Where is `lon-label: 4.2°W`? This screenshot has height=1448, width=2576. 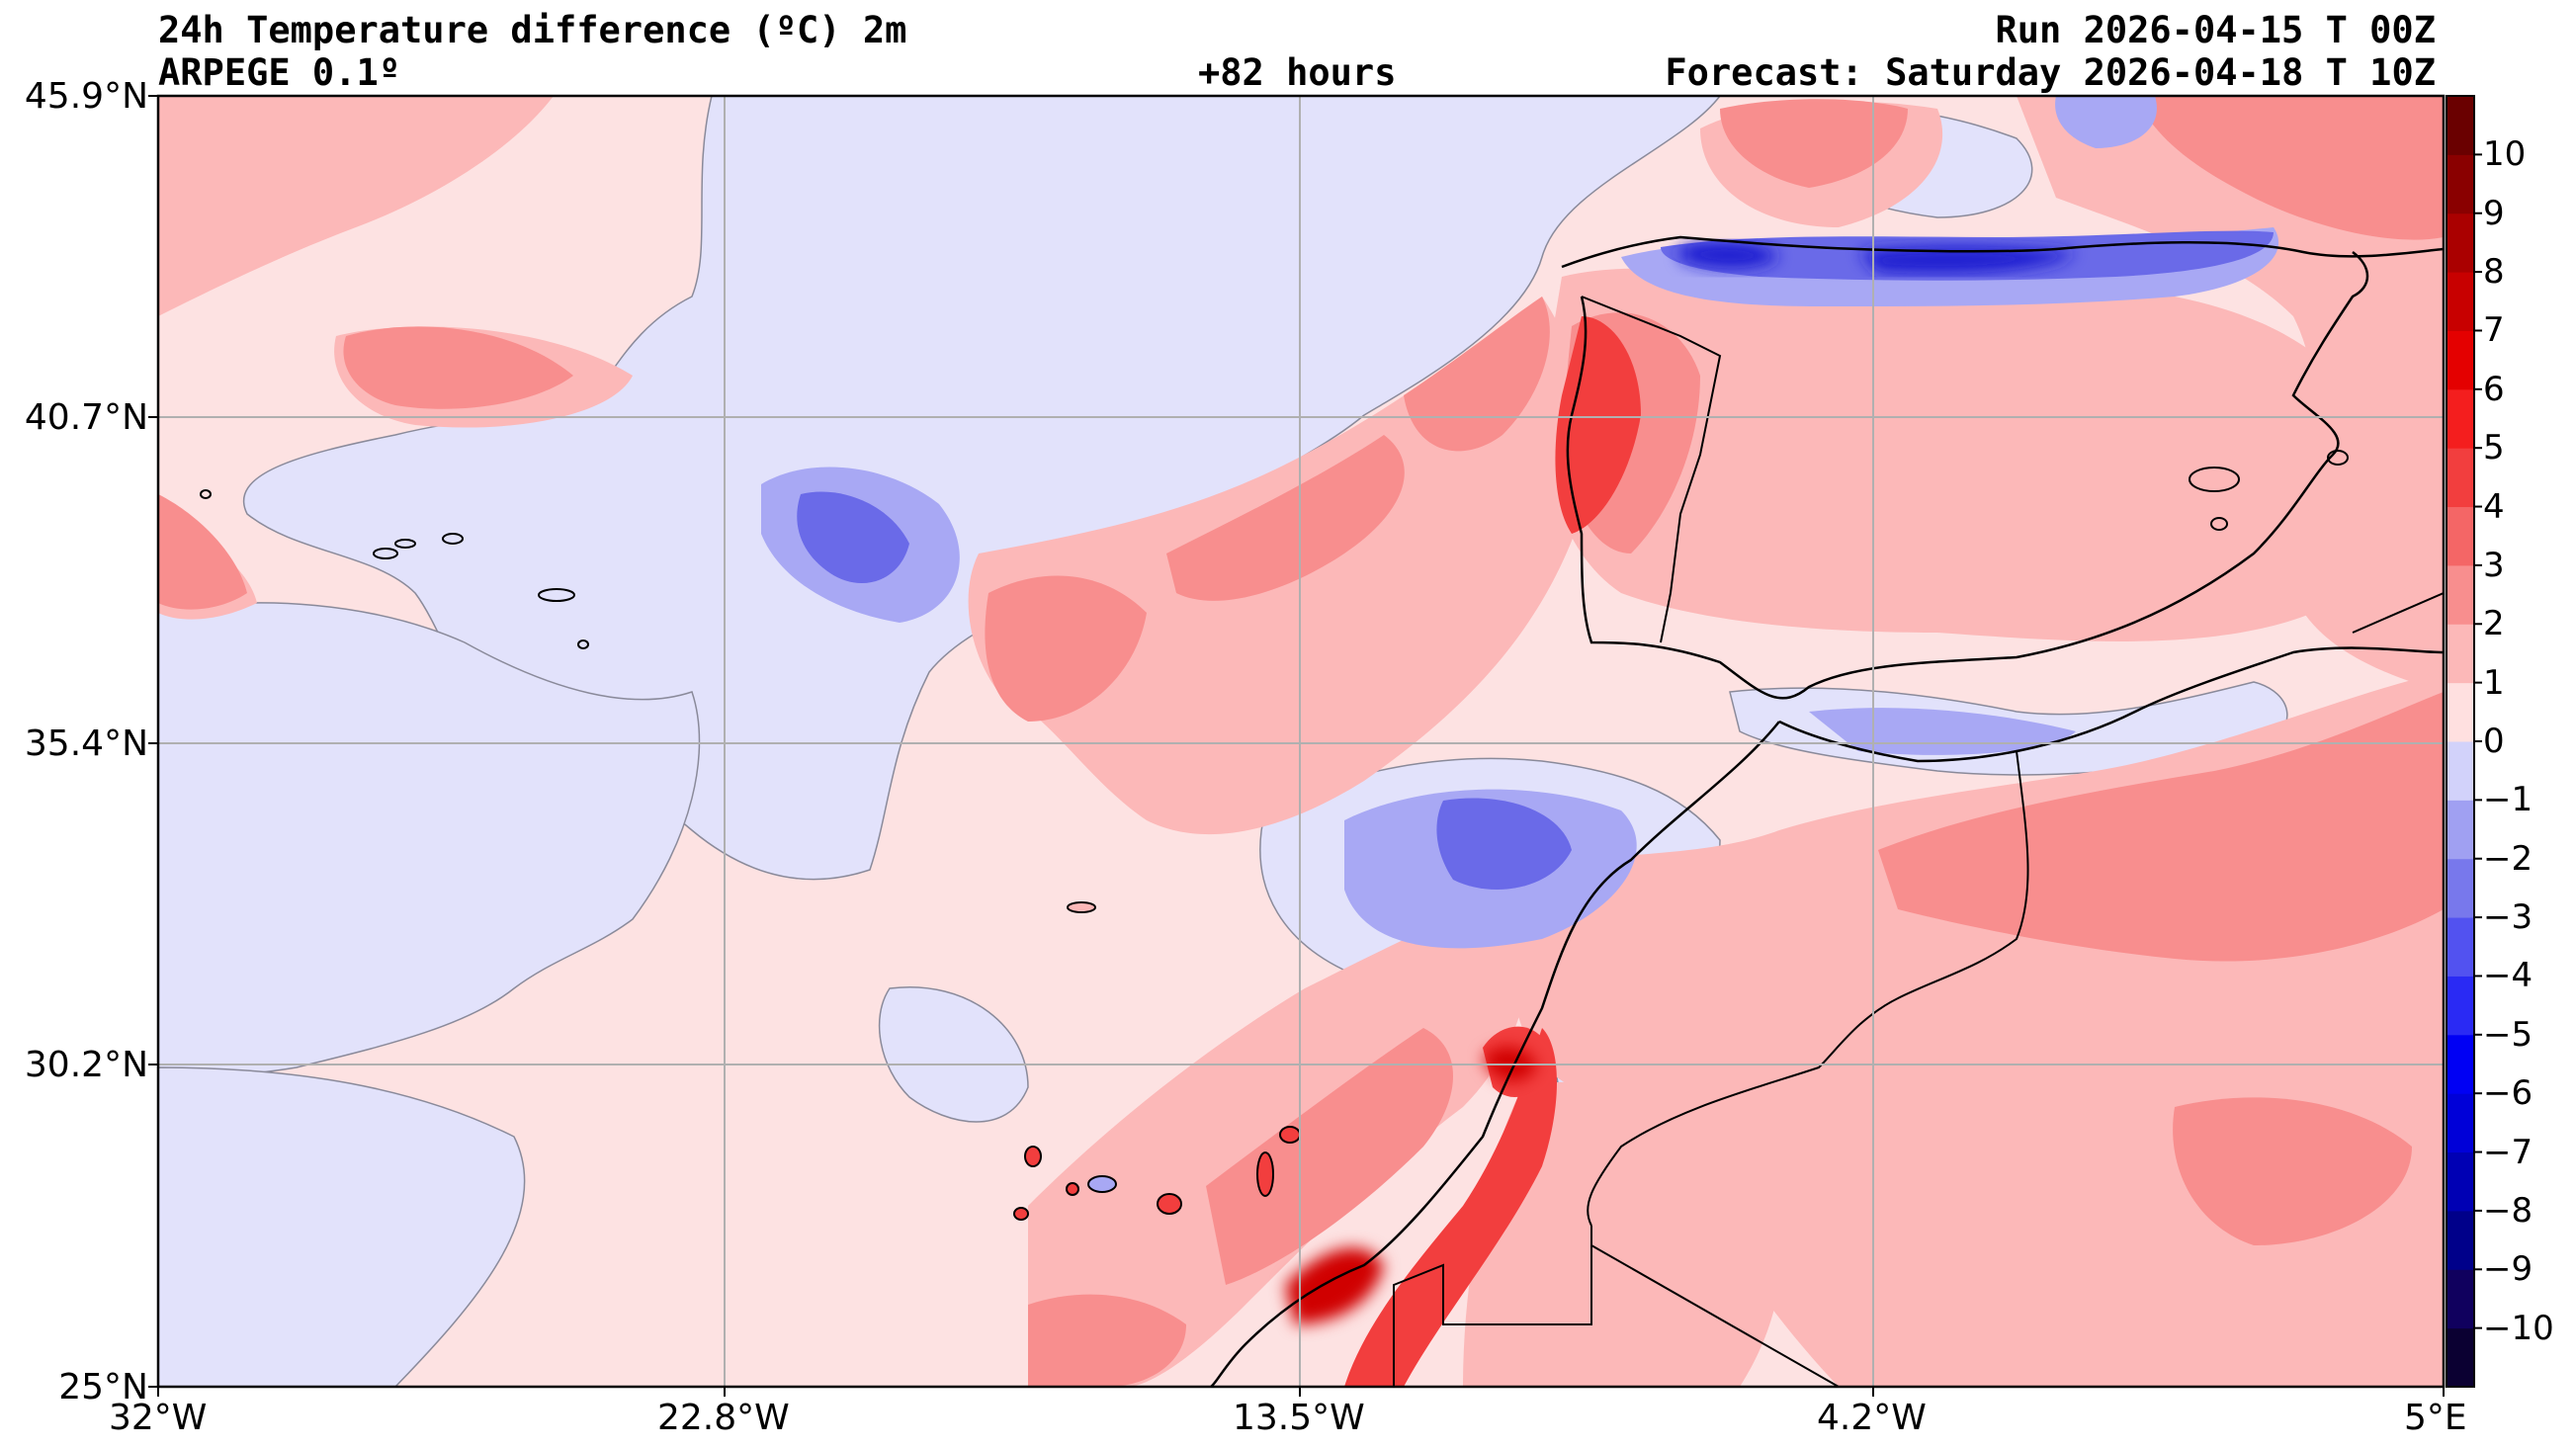 lon-label: 4.2°W is located at coordinates (1872, 1418).